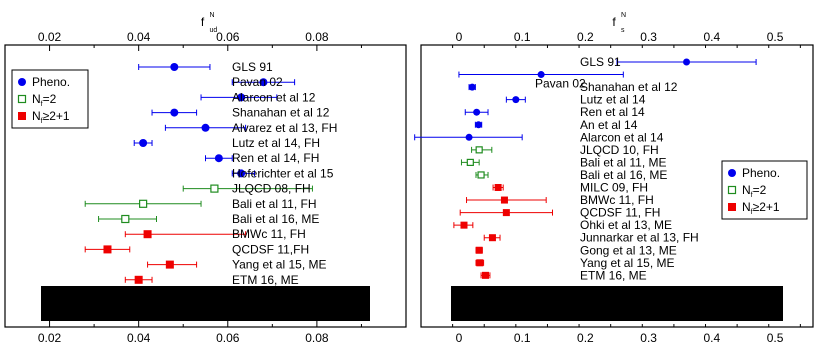 This screenshot has height=347, width=819. I want to click on data-point: Bali et al 11, FH, so click(200, 204).